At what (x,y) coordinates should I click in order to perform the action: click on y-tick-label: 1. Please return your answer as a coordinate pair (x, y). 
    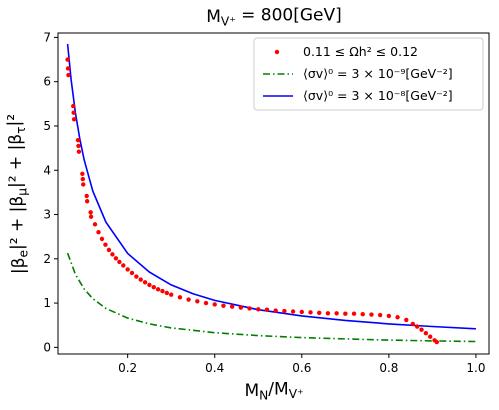
    Looking at the image, I should click on (47, 303).